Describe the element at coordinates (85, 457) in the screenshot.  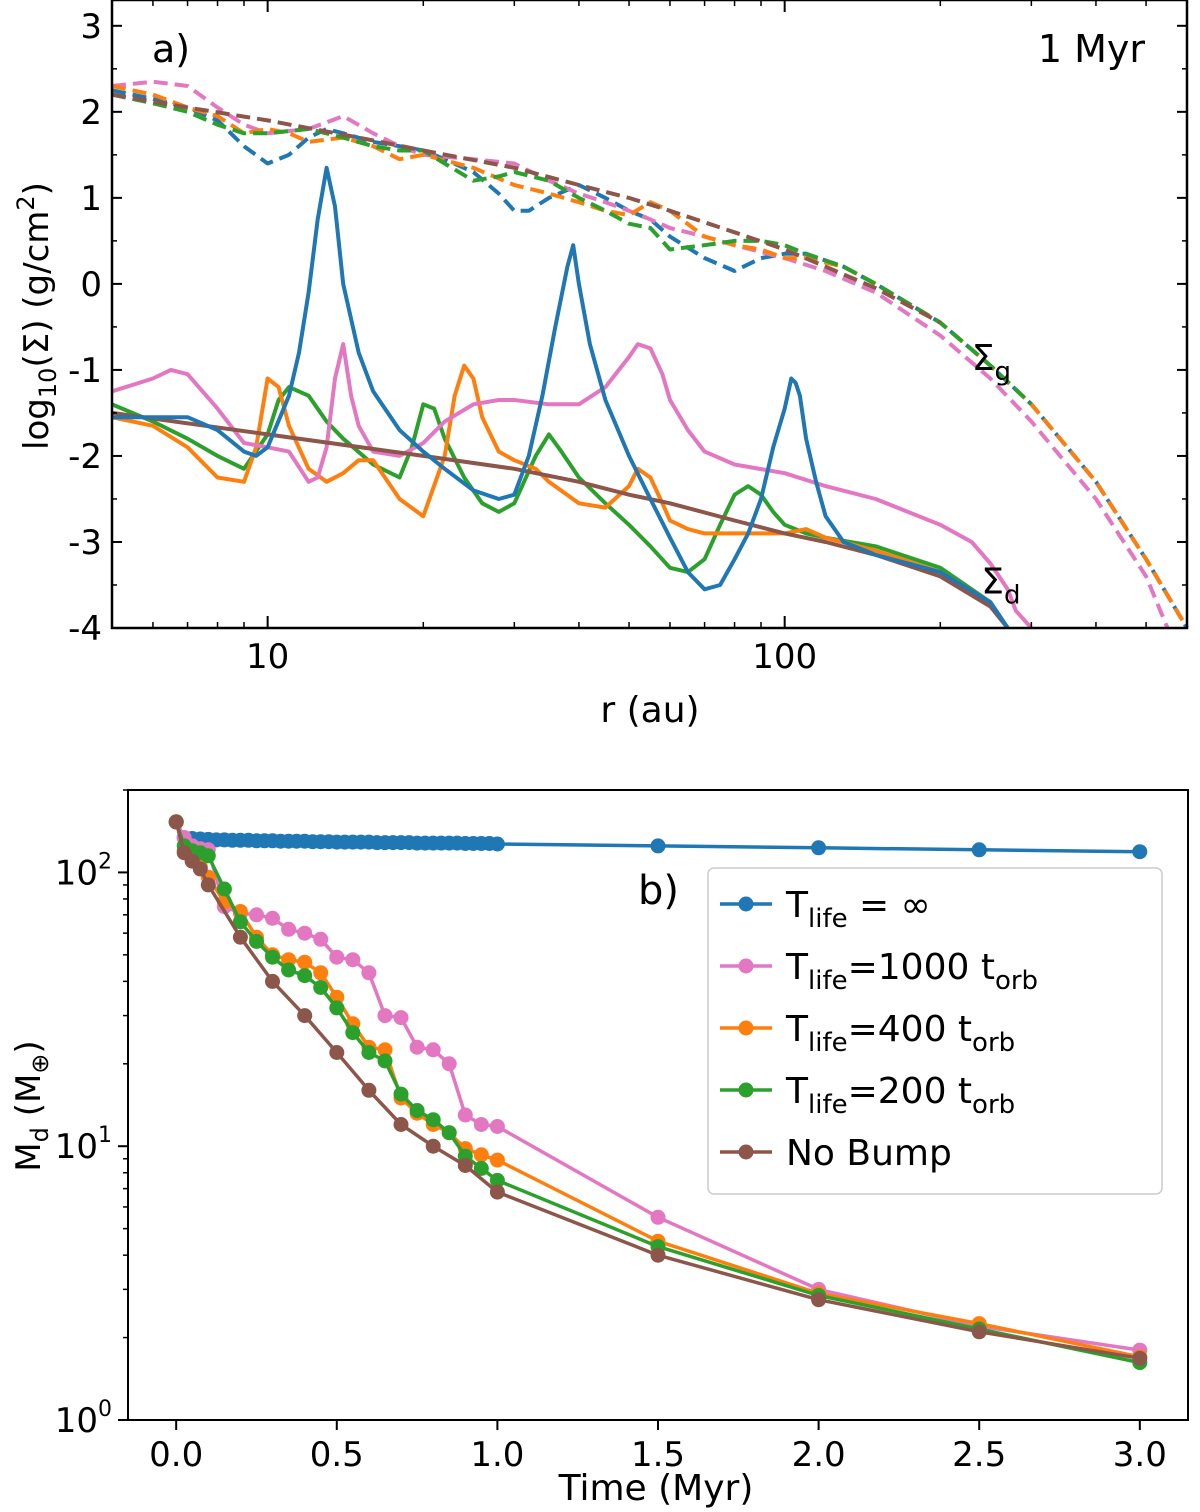
I see `y-tick-label: -2` at that location.